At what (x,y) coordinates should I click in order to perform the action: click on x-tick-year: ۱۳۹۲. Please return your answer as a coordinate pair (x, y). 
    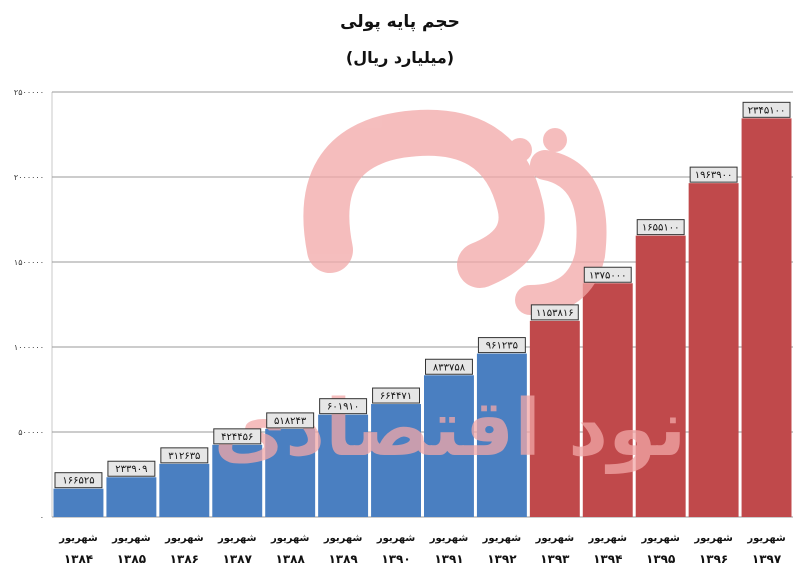
    Looking at the image, I should click on (502, 559).